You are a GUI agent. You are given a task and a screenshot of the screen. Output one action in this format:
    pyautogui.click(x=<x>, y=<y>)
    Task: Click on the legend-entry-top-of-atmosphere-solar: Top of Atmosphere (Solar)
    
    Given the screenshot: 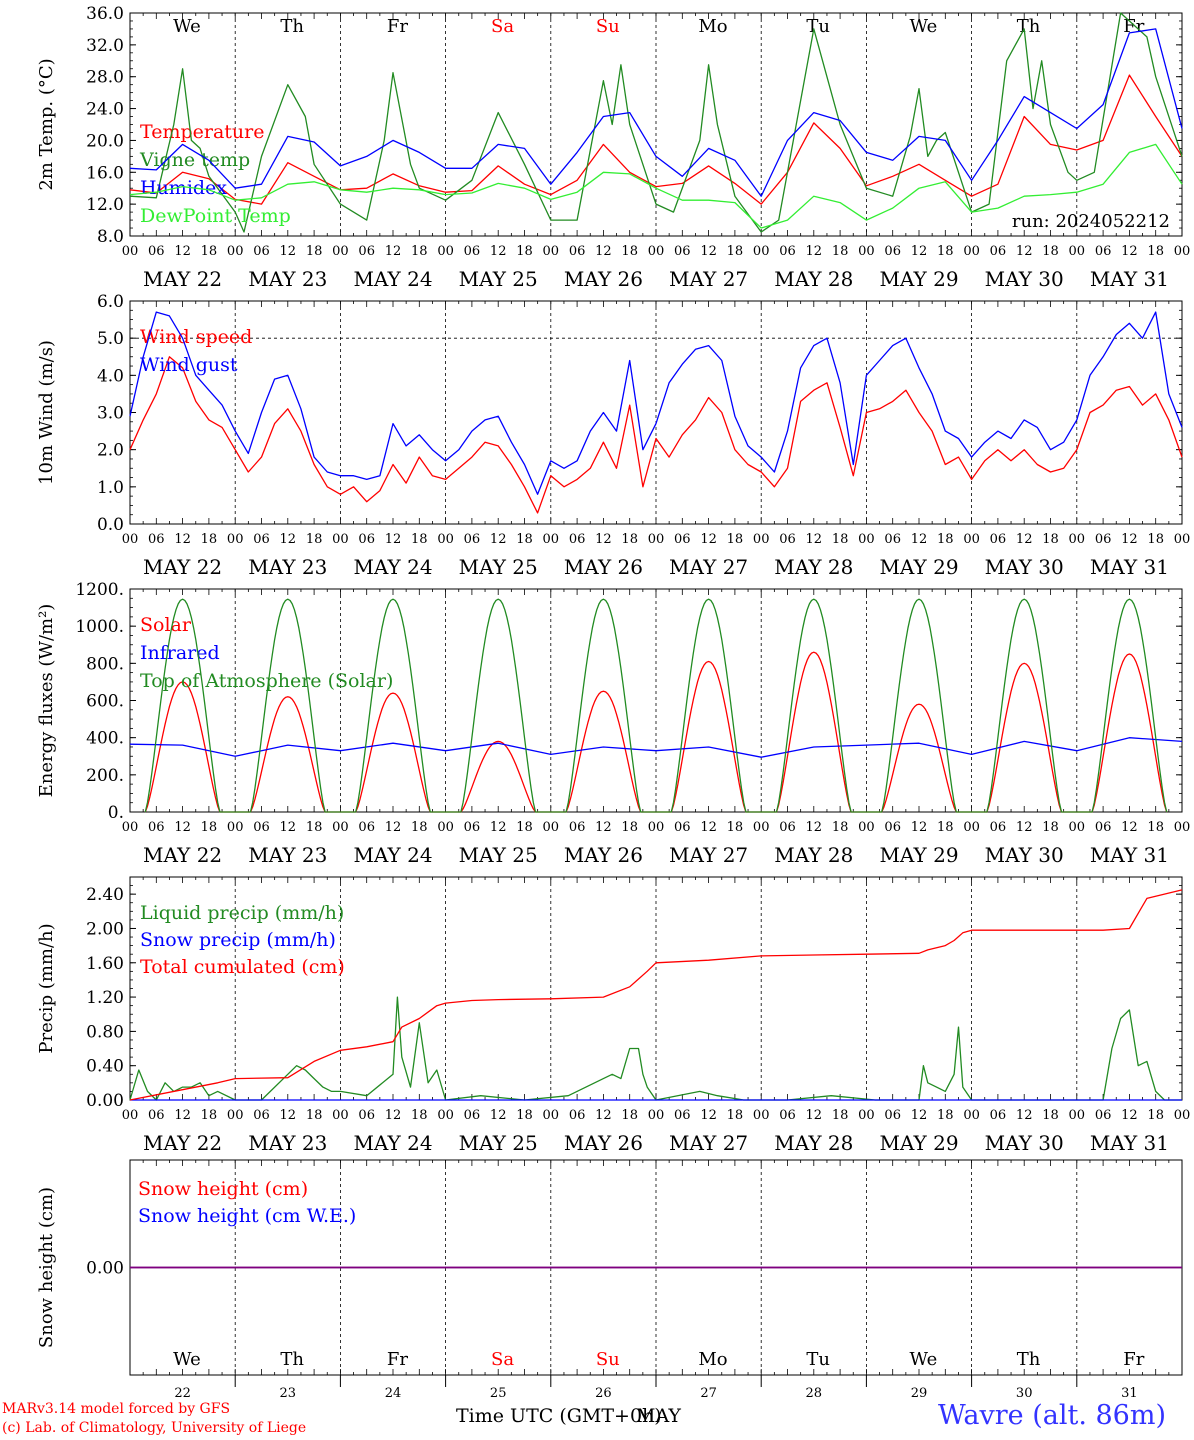 What is the action you would take?
    pyautogui.click(x=266, y=681)
    